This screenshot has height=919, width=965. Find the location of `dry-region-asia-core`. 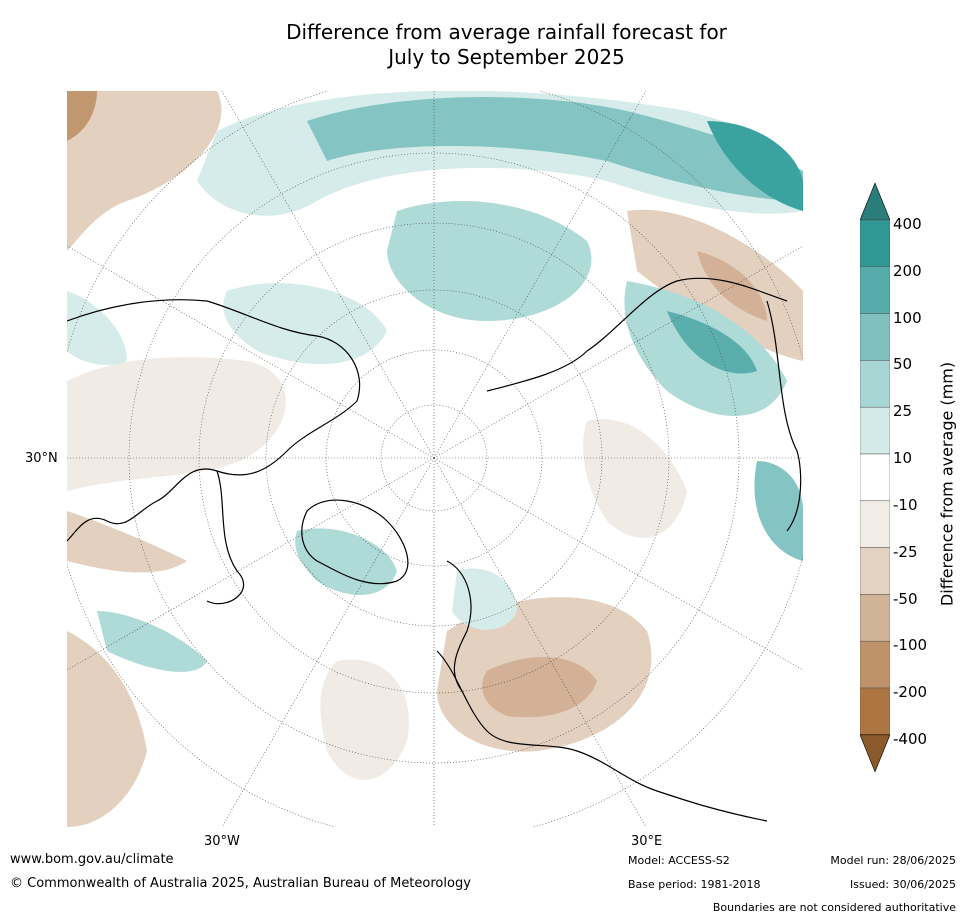

dry-region-asia-core is located at coordinates (732, 286).